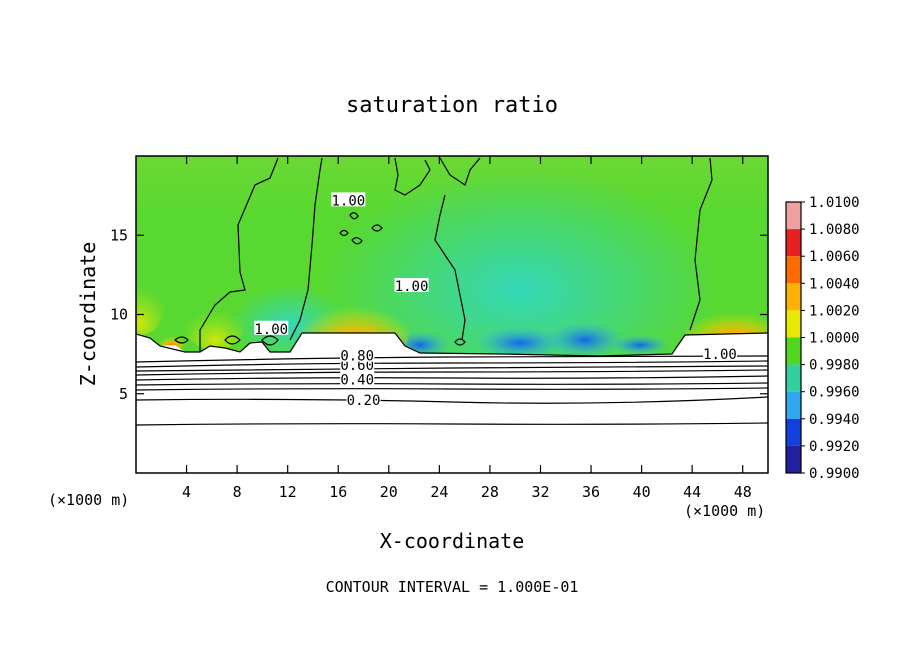 The width and height of the screenshot is (904, 654). Describe the element at coordinates (642, 492) in the screenshot. I see `x-tick-label: 40` at that location.